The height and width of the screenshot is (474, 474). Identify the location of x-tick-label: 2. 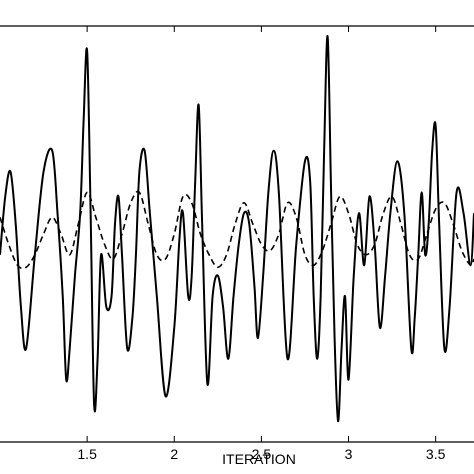
(174, 454).